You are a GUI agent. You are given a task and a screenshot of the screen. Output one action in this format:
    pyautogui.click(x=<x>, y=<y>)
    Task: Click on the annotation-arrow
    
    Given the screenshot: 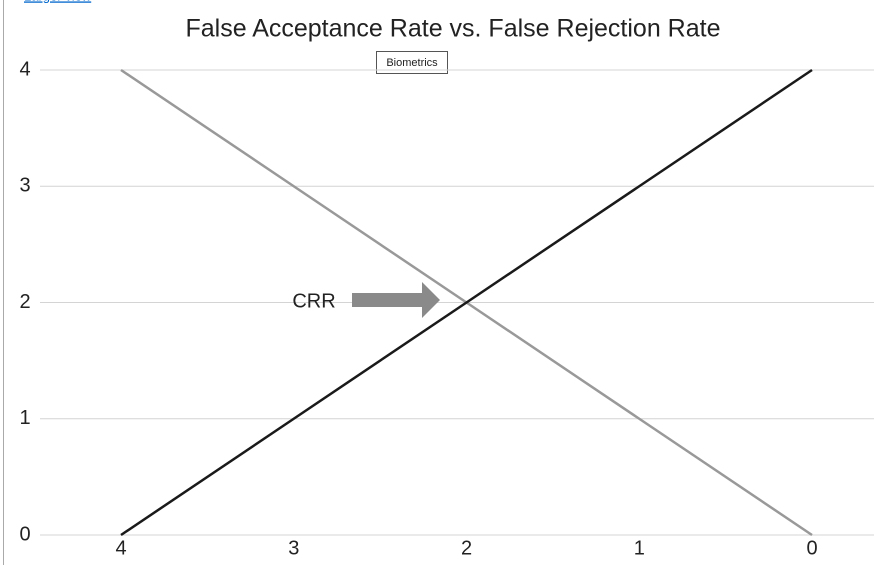 What is the action you would take?
    pyautogui.click(x=396, y=300)
    